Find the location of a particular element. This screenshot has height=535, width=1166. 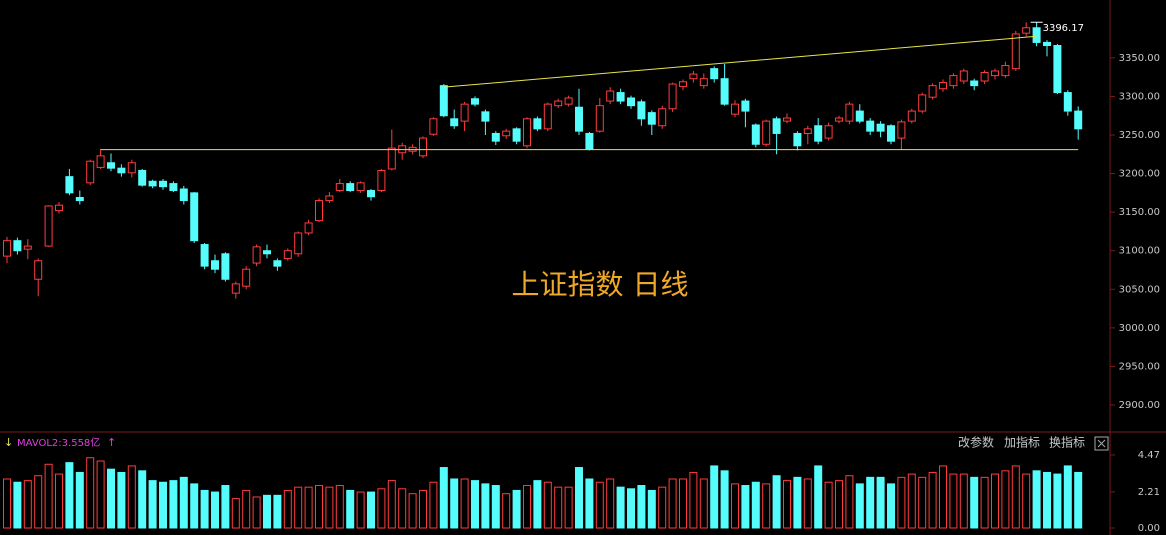

trend-line is located at coordinates (740, 61).